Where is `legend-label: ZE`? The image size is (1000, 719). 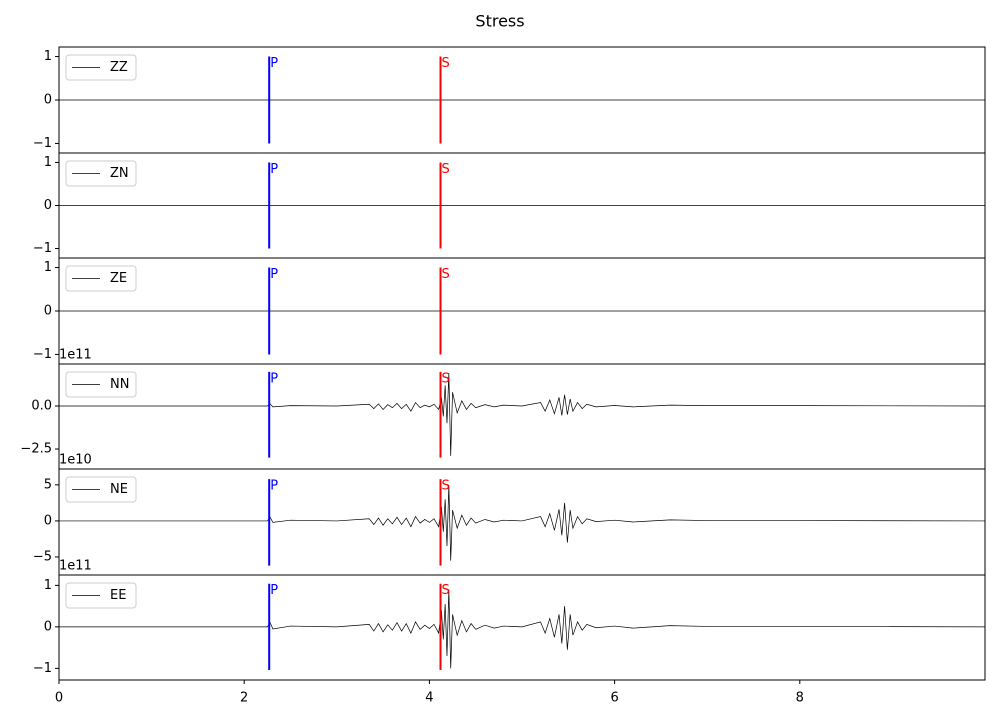
legend-label: ZE is located at coordinates (118, 278).